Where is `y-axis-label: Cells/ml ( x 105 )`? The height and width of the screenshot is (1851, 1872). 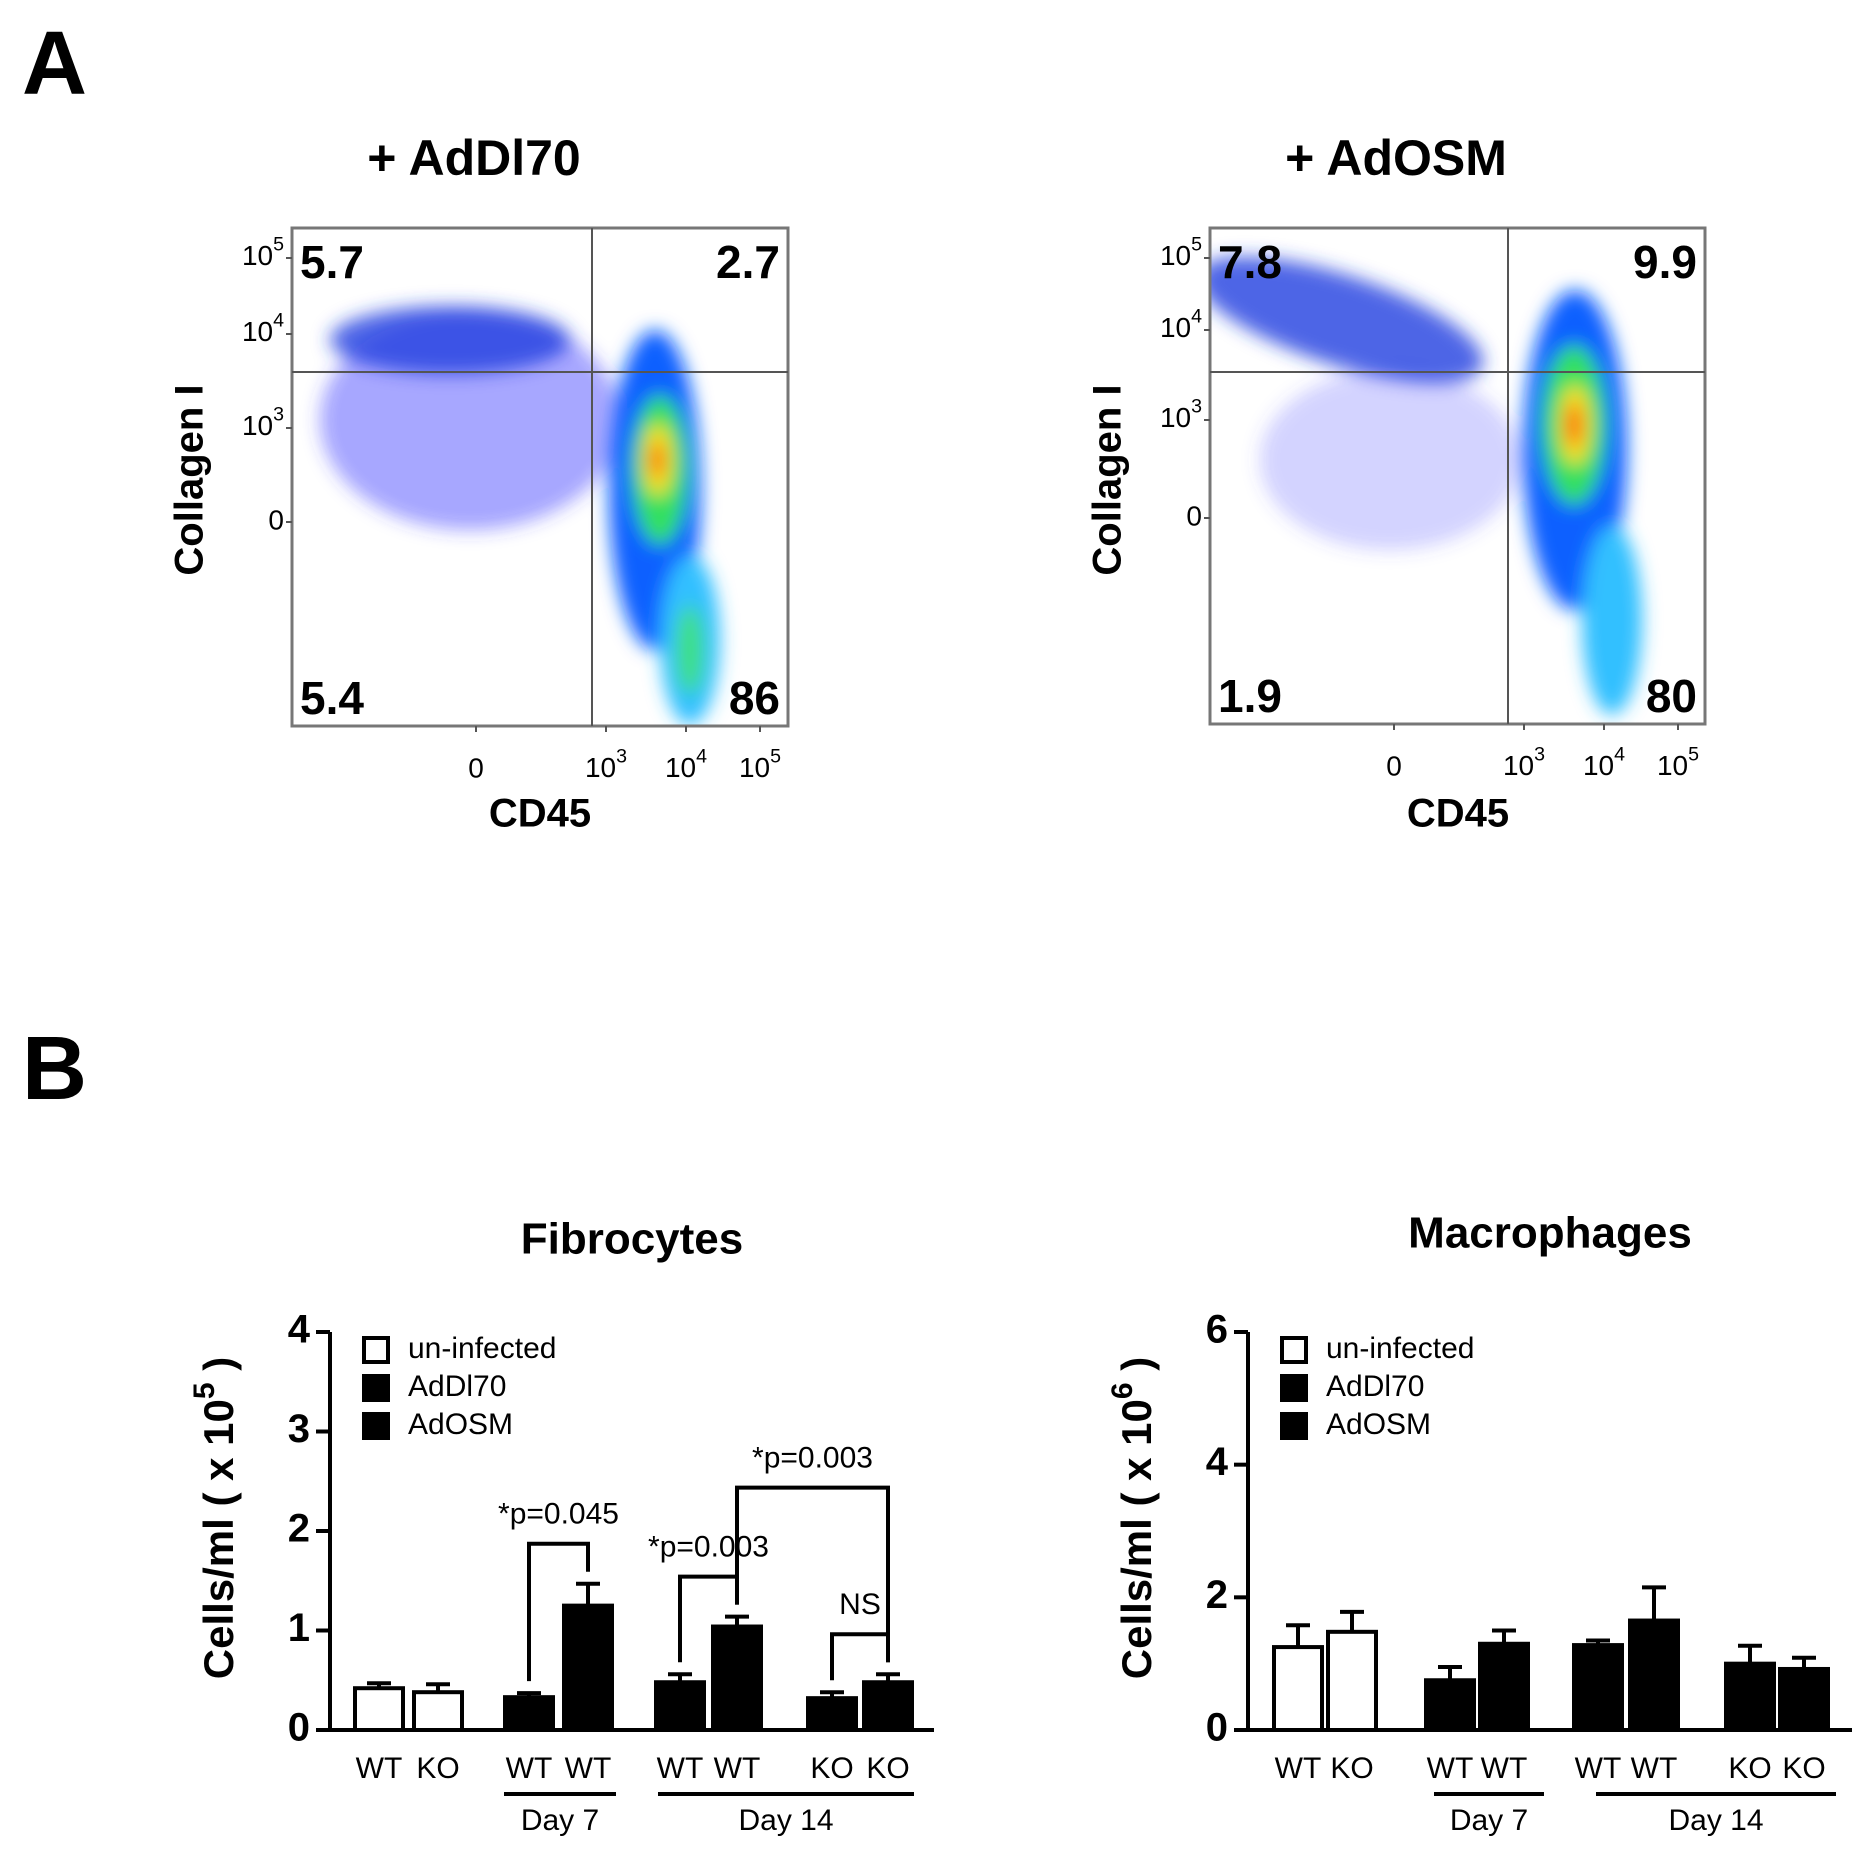 y-axis-label: Cells/ml ( x 105 ) is located at coordinates (215, 1518).